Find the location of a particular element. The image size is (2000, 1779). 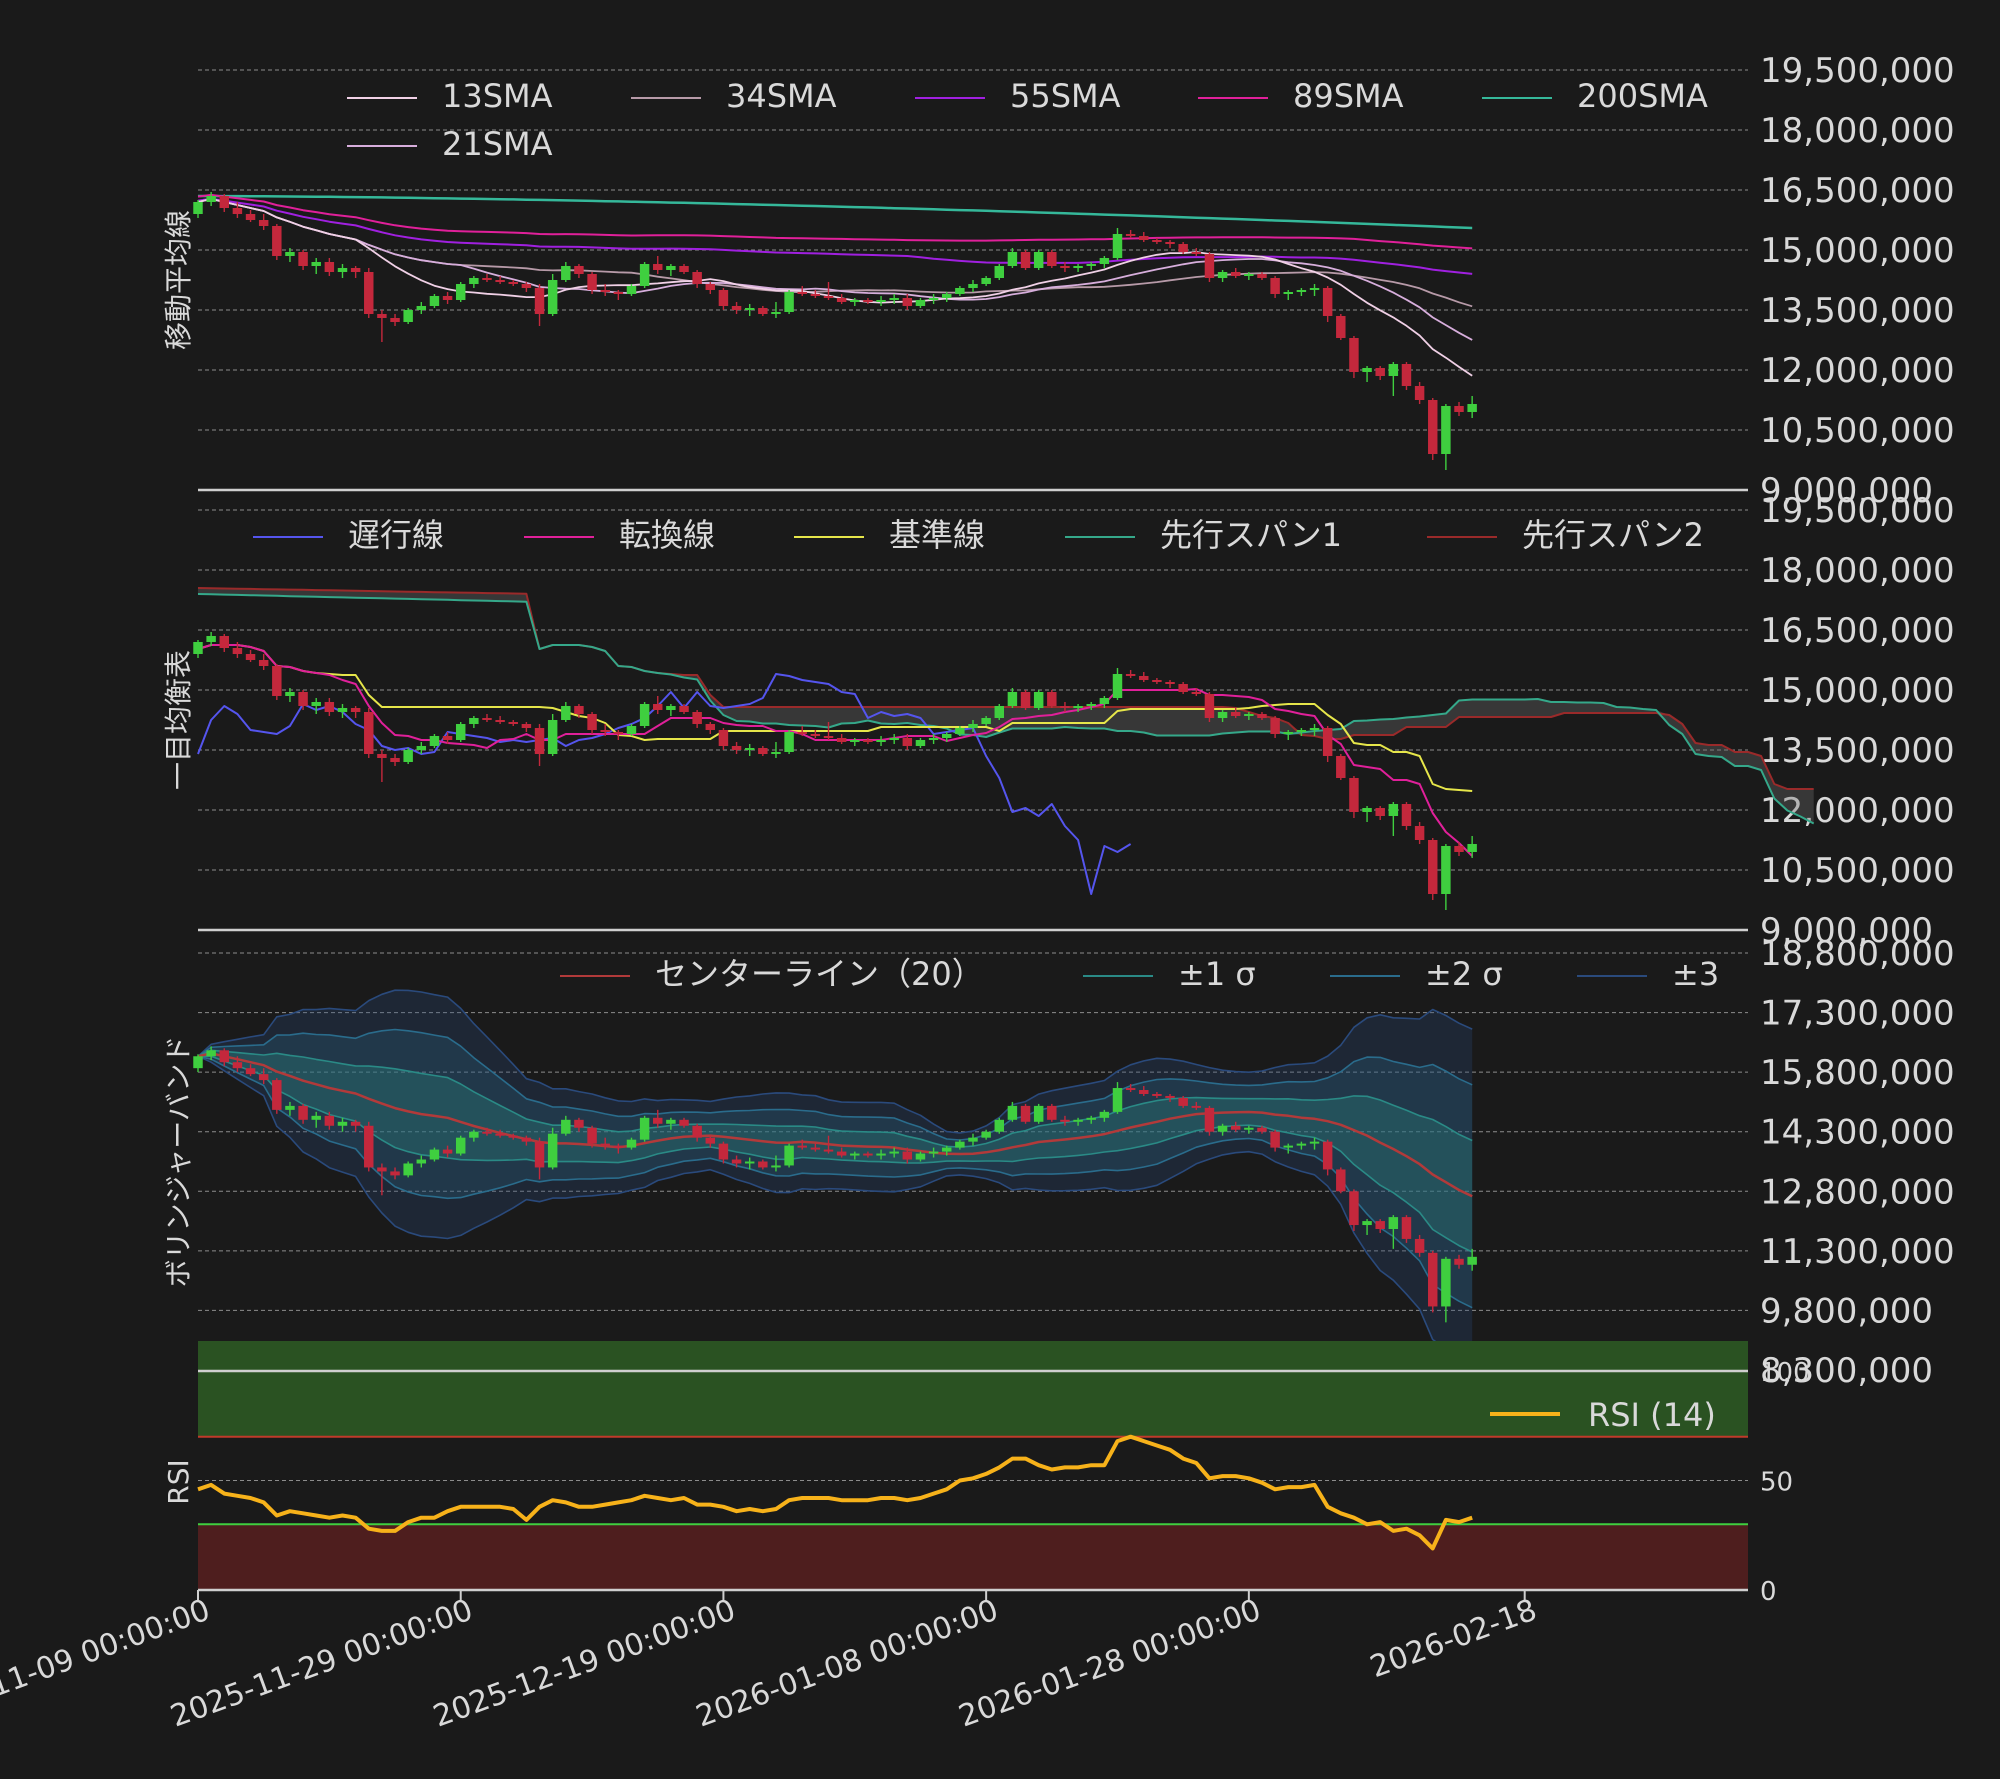

x-tick-label: 2026-02-18 is located at coordinates (1454, 1639).